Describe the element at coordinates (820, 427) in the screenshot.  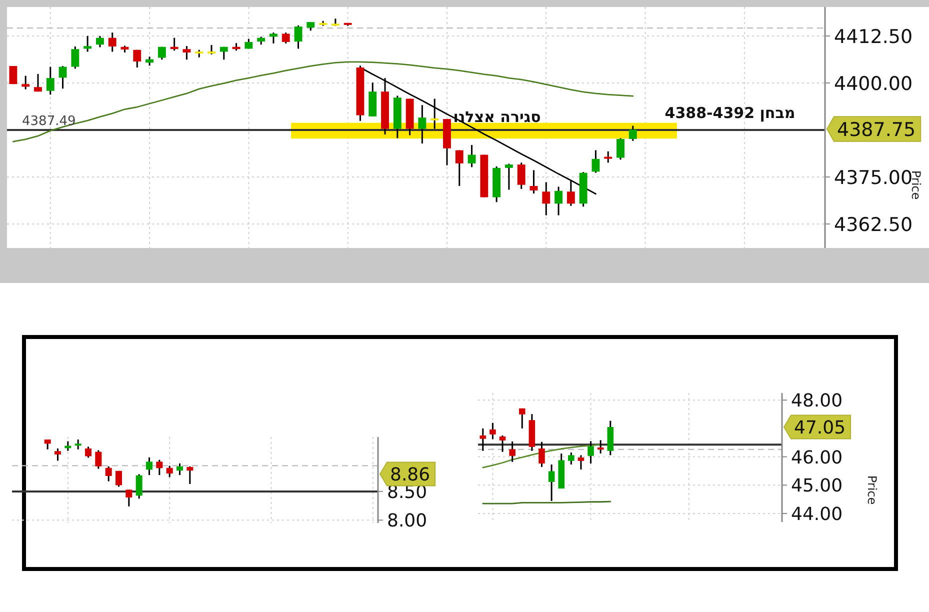
I see `text: 47.05` at that location.